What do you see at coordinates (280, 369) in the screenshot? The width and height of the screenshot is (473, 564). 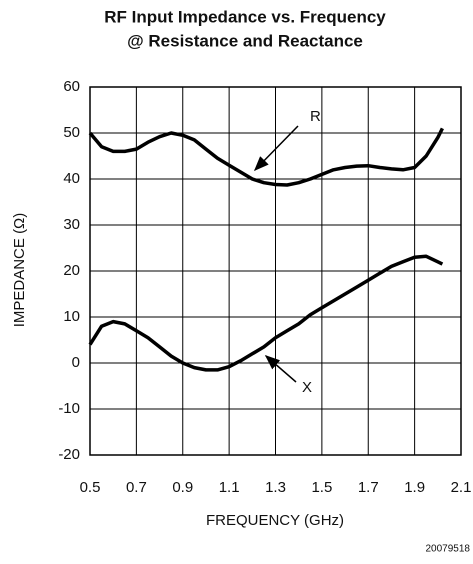 I see `annotation-arrow` at bounding box center [280, 369].